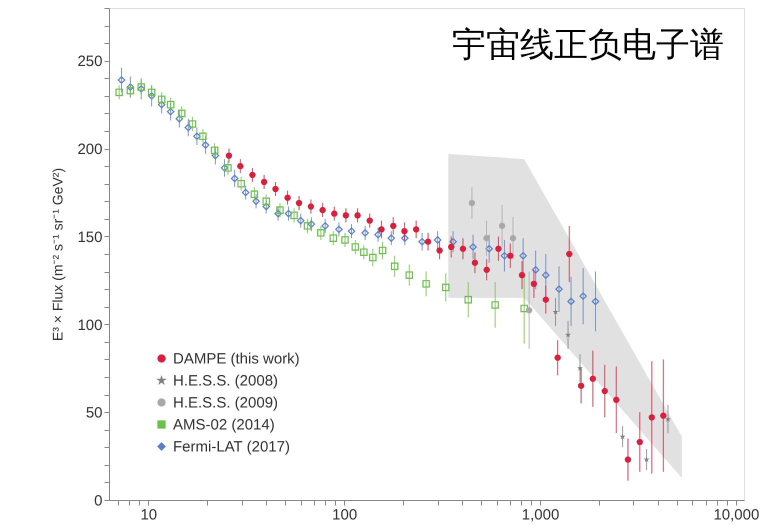 The width and height of the screenshot is (783, 526). Describe the element at coordinates (89, 237) in the screenshot. I see `y-tick-label: 150` at that location.